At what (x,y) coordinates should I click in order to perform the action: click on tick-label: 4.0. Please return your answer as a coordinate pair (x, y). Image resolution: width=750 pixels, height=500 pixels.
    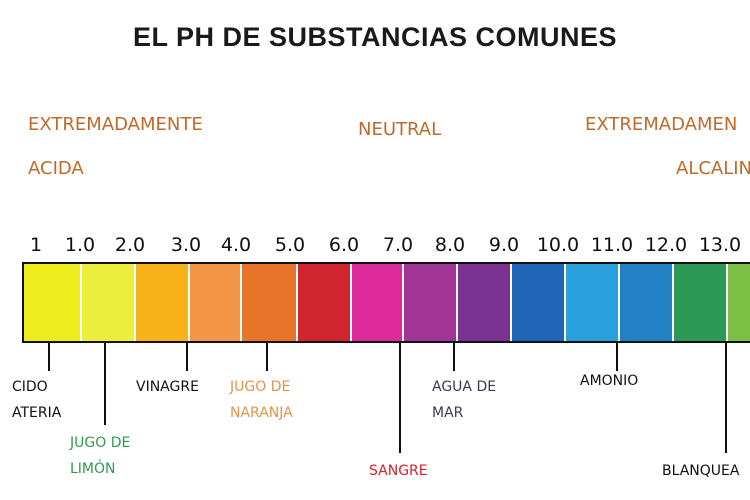
    Looking at the image, I should click on (236, 245).